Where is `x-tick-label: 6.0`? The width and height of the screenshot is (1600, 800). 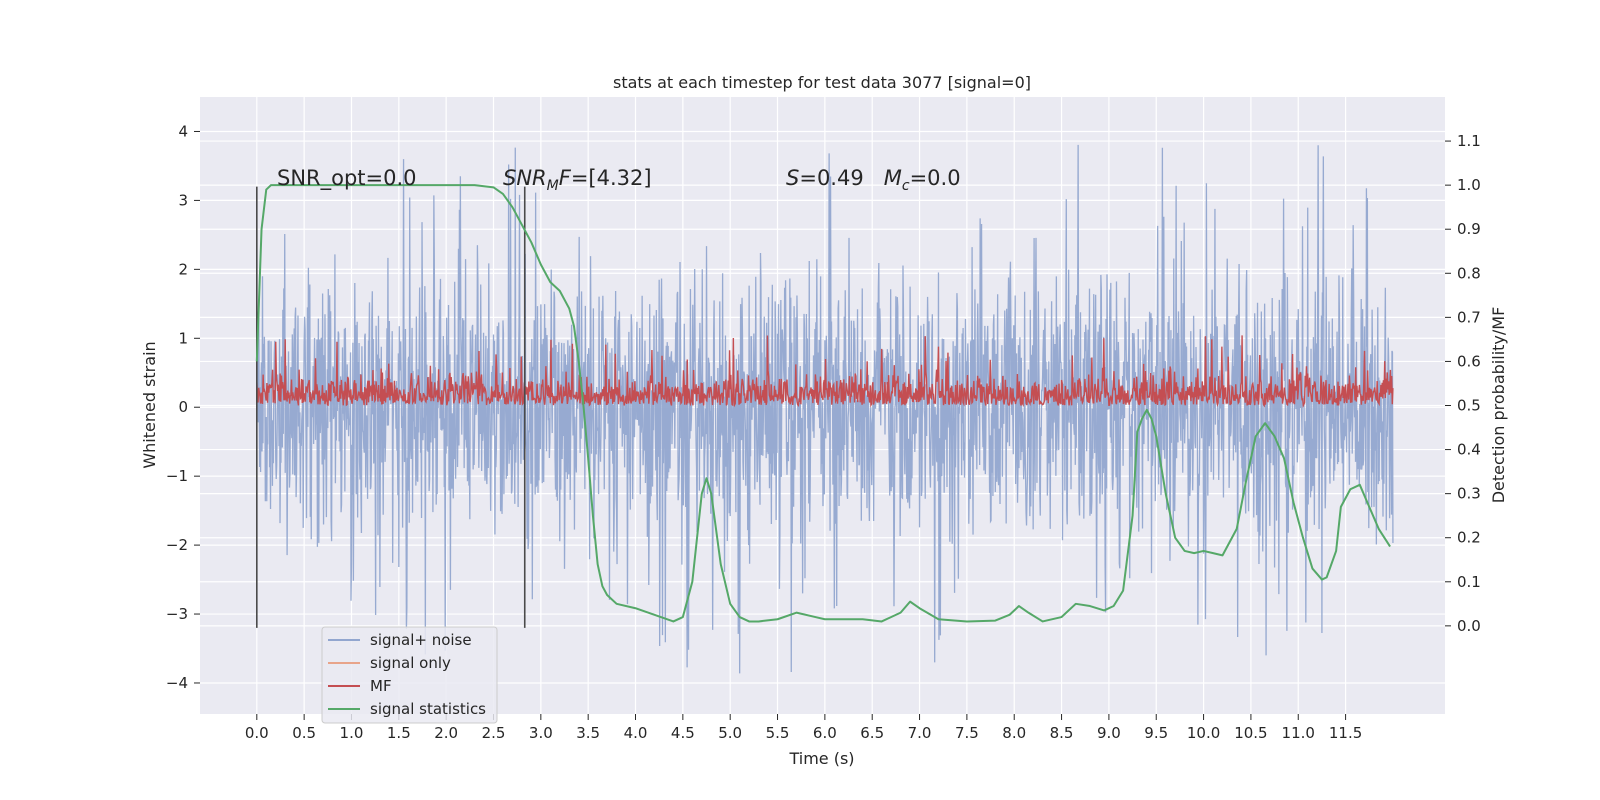
x-tick-label: 6.0 is located at coordinates (825, 733).